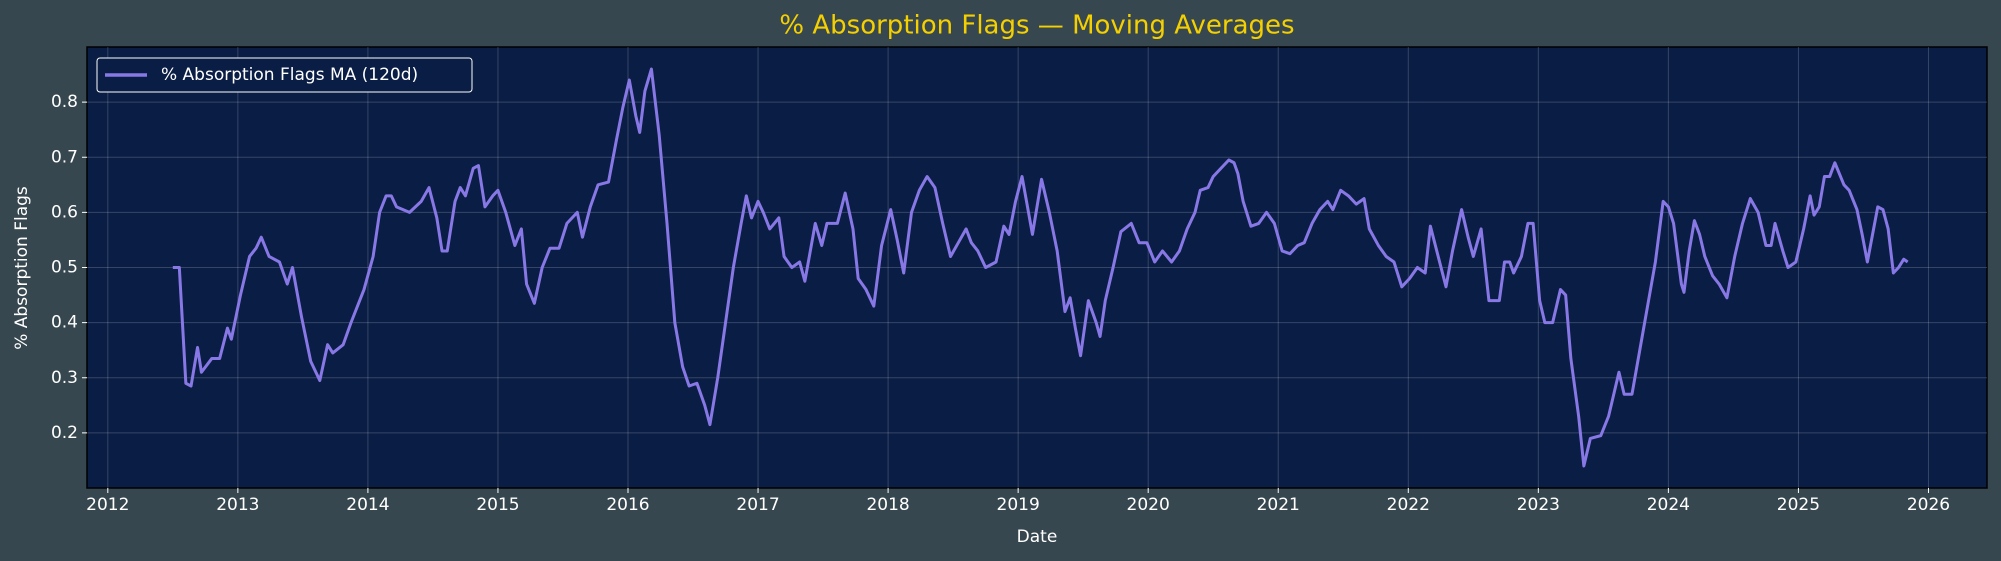 Image resolution: width=2001 pixels, height=561 pixels. What do you see at coordinates (1148, 505) in the screenshot?
I see `x-tick-label: 2020` at bounding box center [1148, 505].